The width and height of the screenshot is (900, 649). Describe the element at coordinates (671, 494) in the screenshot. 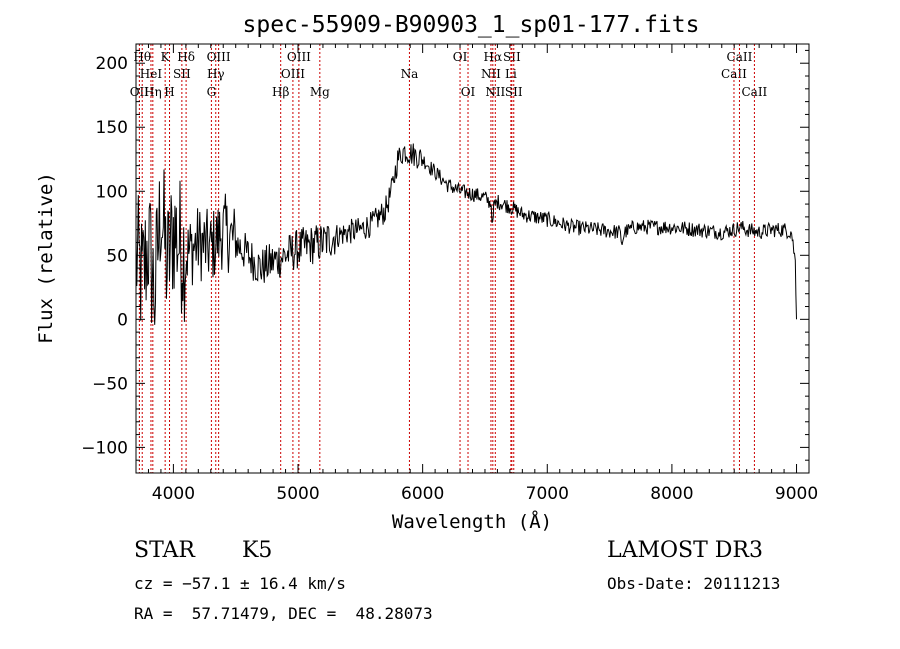

I see `x-tick-label-8000: 8000` at that location.